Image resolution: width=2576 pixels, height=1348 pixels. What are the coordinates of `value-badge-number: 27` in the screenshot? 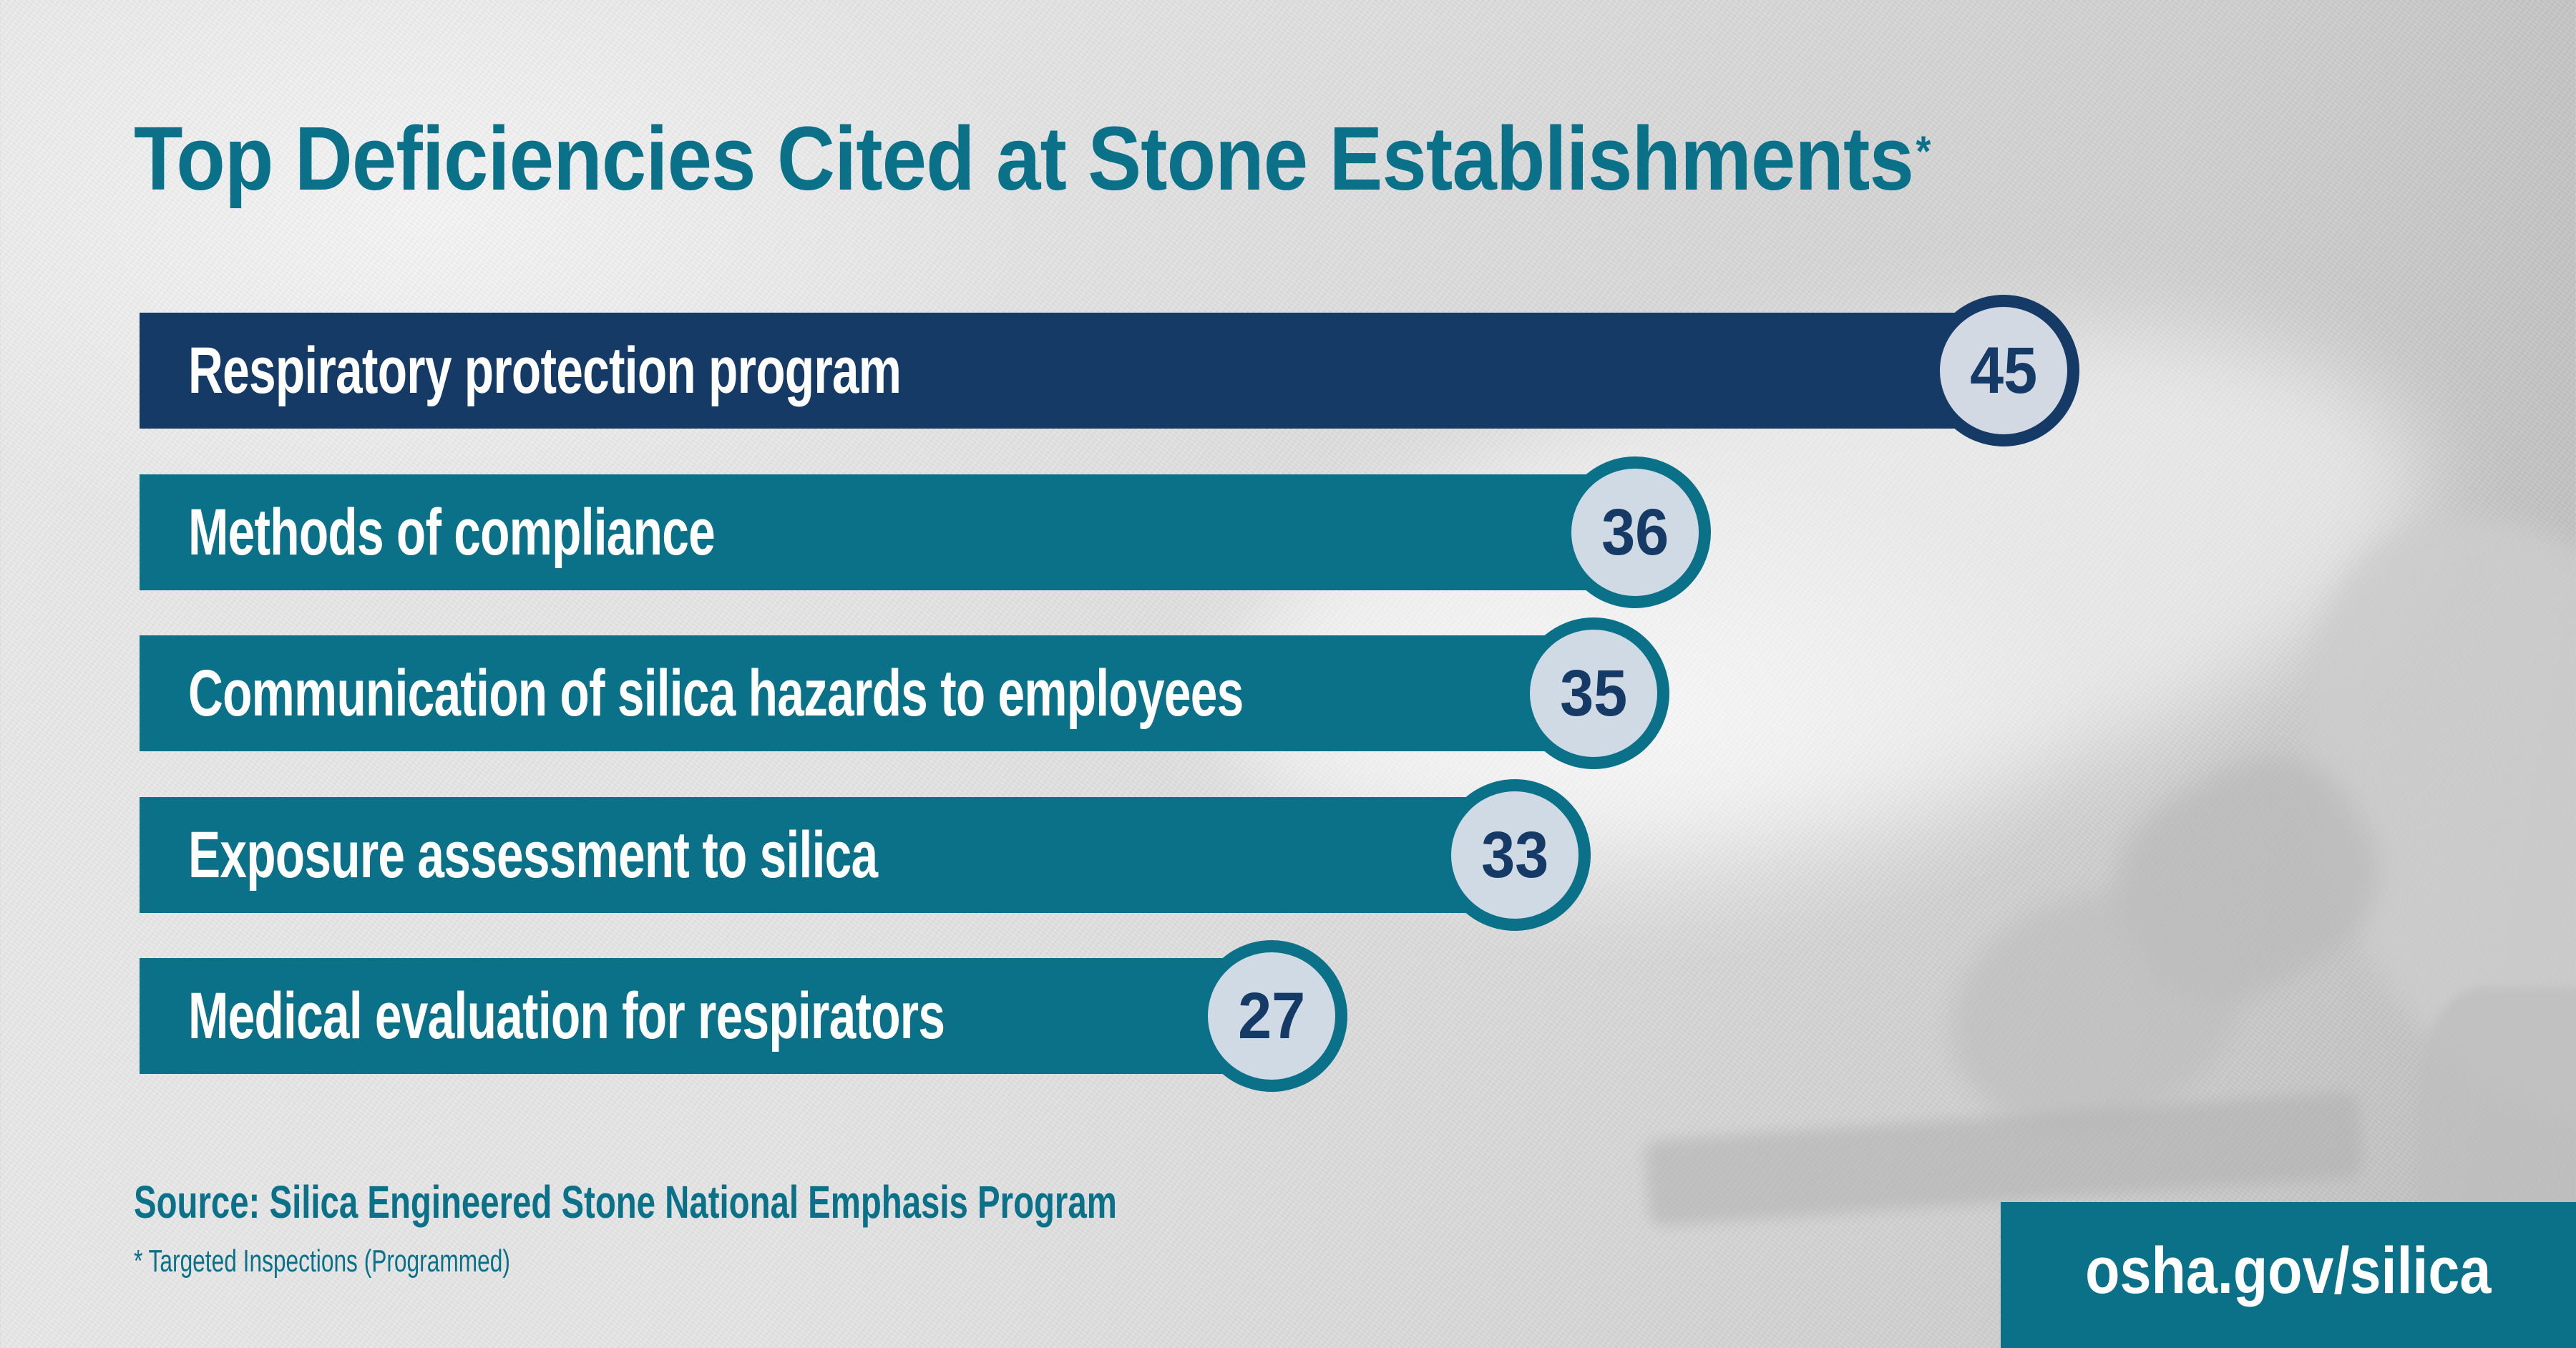 It's located at (1271, 1016).